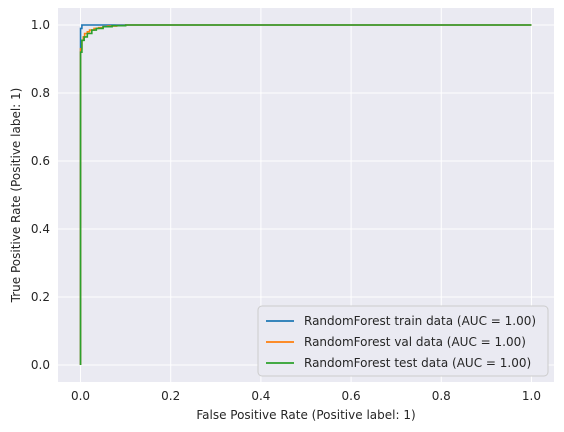 The width and height of the screenshot is (564, 432). I want to click on x-tick-label: 0.4, so click(260, 396).